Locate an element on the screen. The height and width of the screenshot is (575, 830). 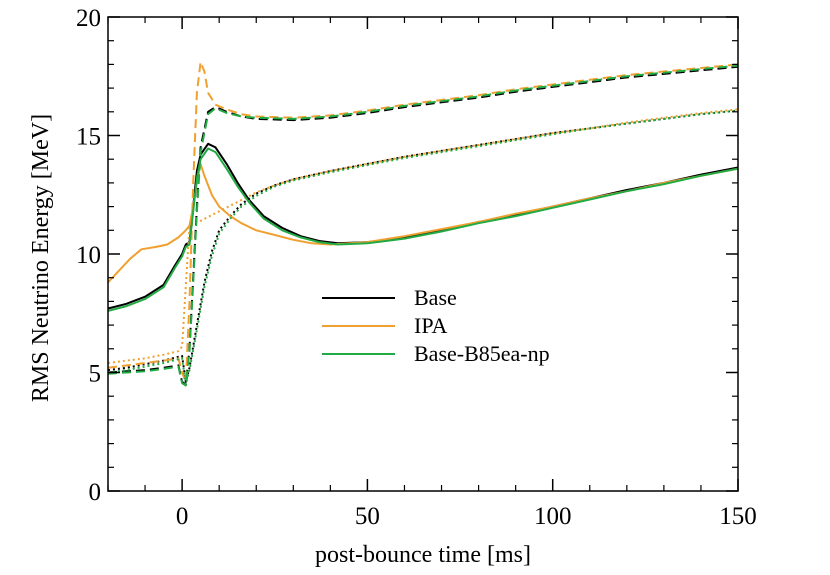
legend: Base IPA Base-B85ea-np is located at coordinates (436, 325).